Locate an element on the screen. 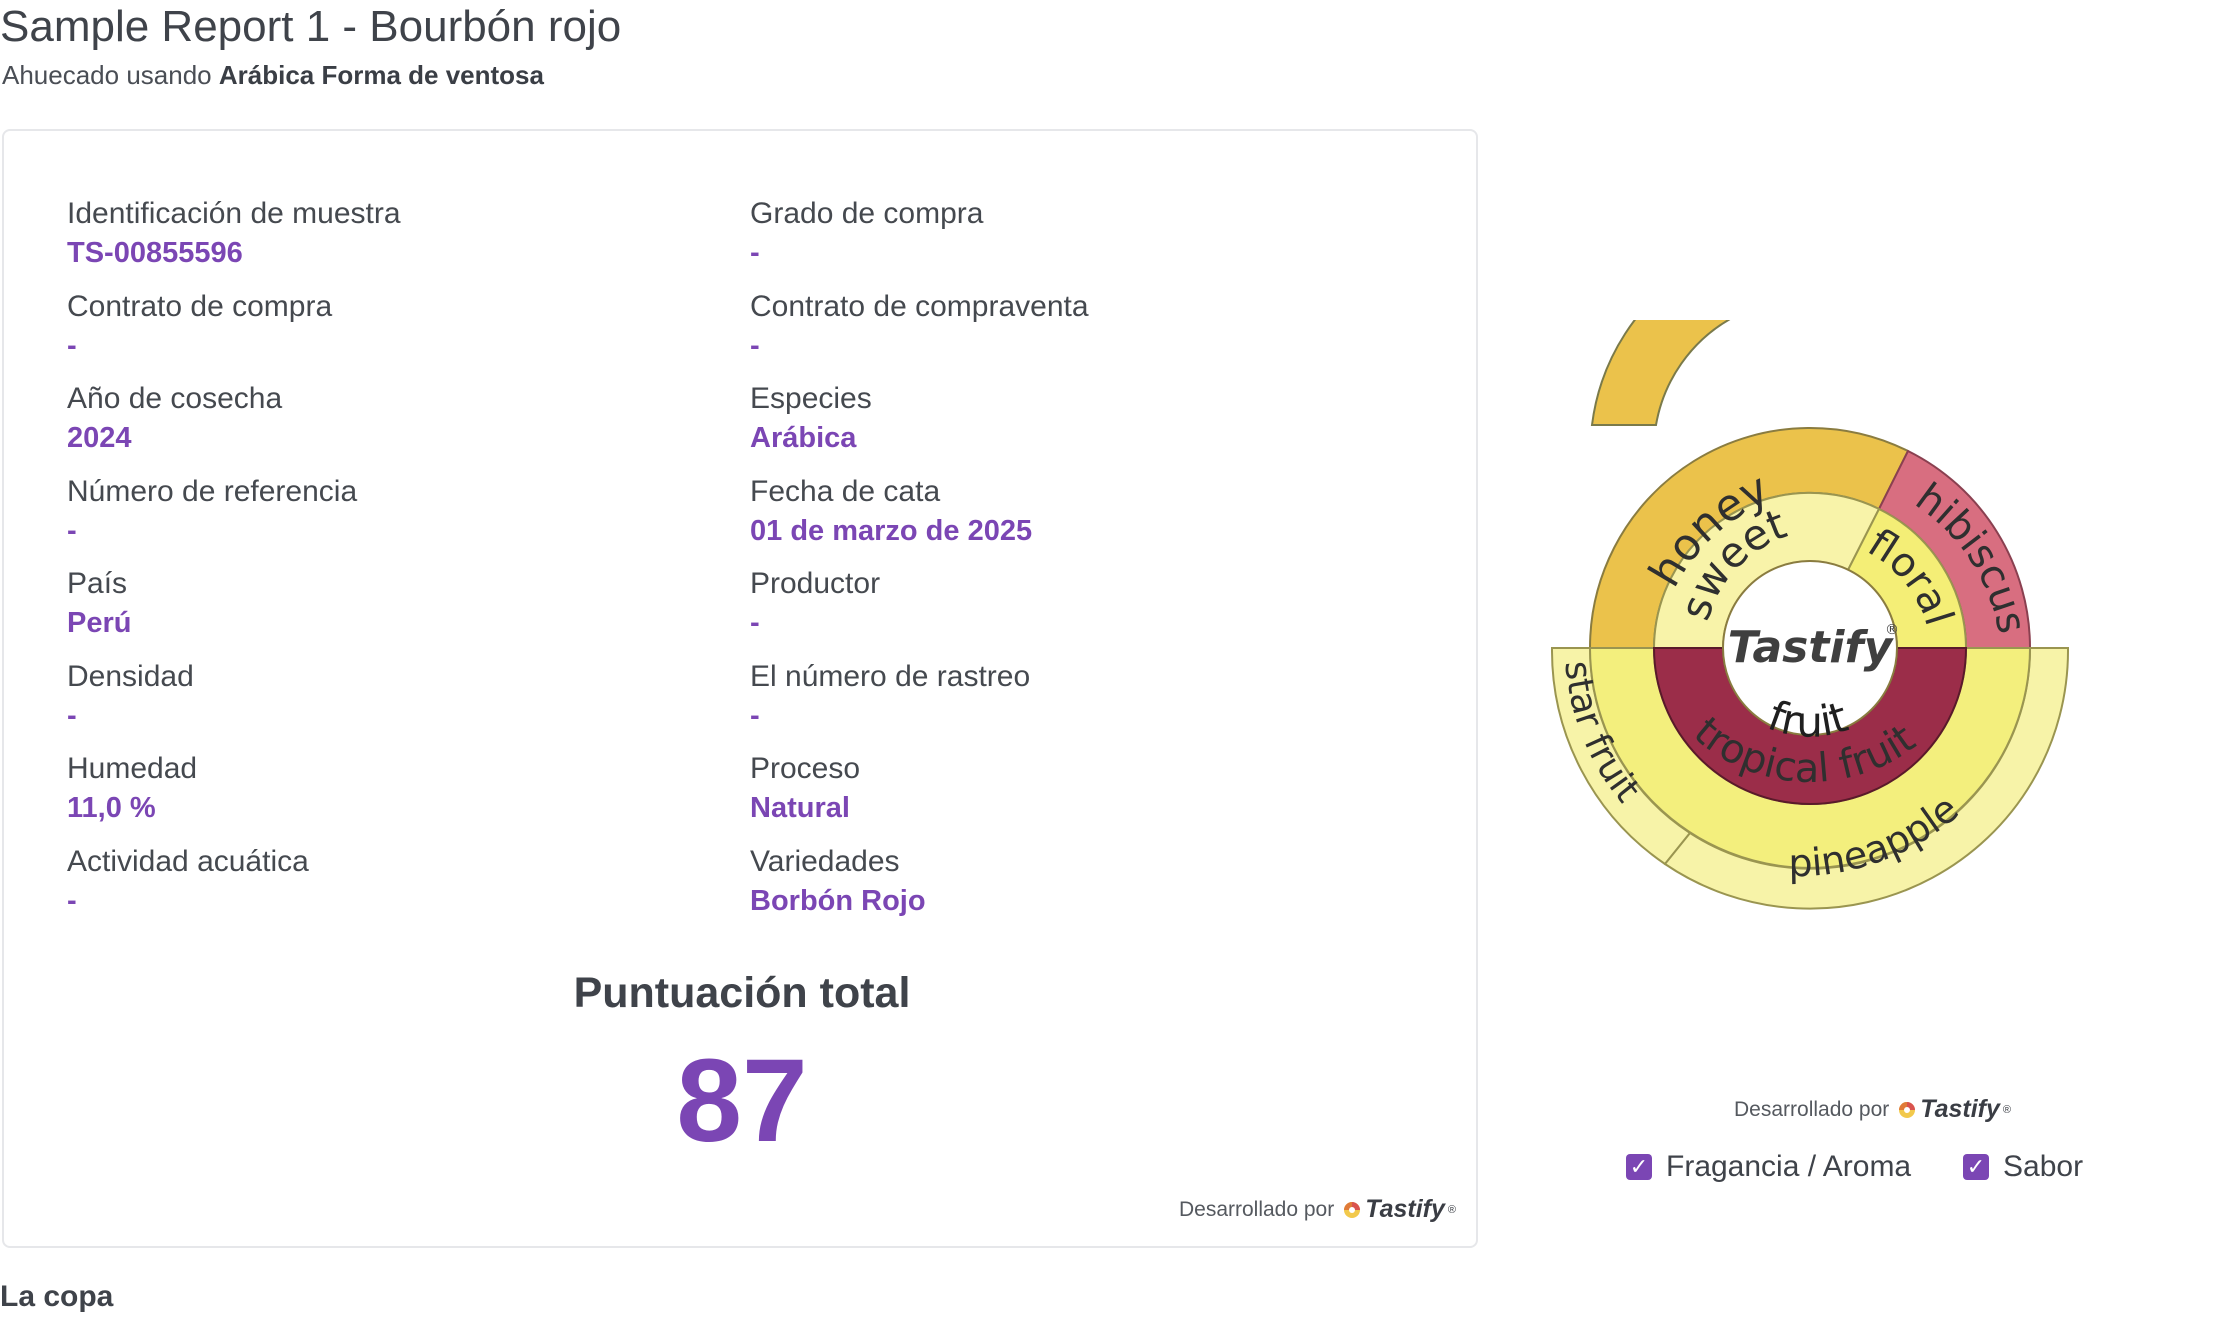 The height and width of the screenshot is (1334, 2236). powered-by-card: Desarrollado por Tastify ® is located at coordinates (1317, 1209).